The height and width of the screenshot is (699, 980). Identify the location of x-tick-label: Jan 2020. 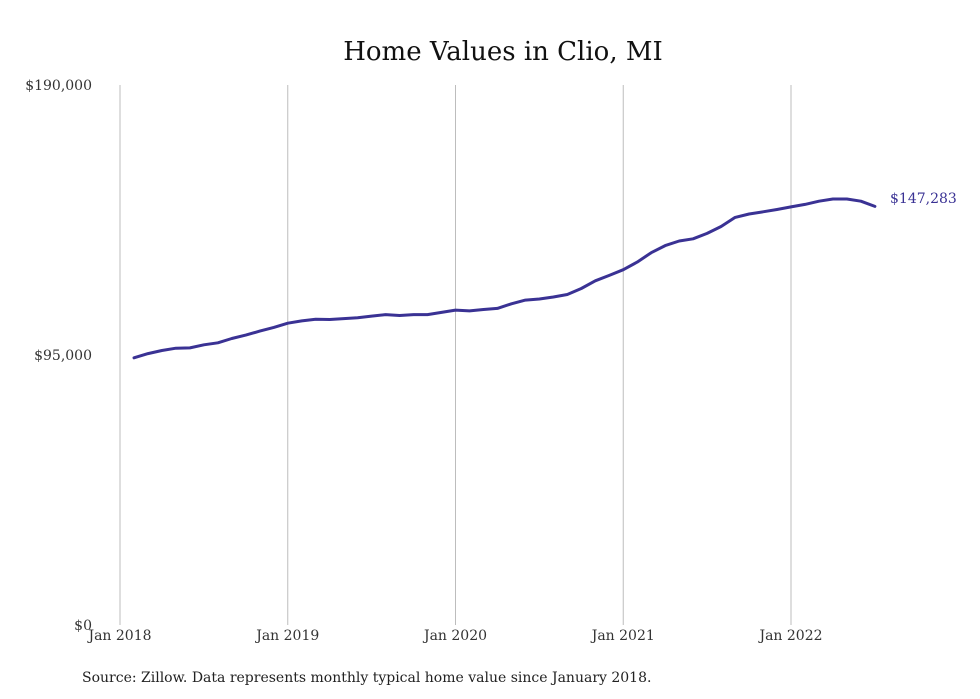
(454, 636).